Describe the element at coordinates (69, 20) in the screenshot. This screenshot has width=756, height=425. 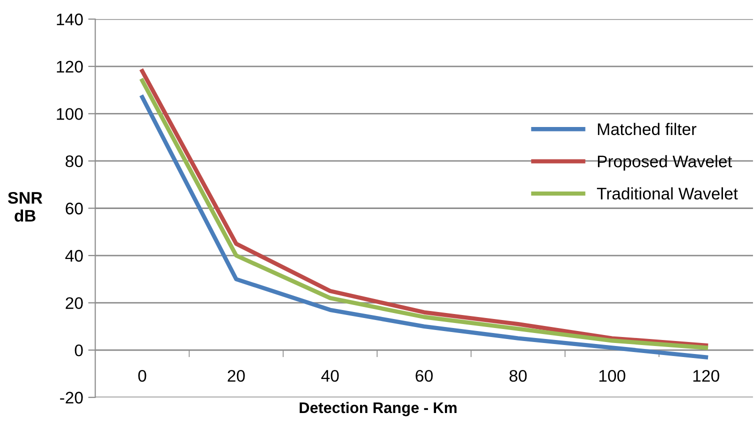
I see `y-tick-label: 140` at that location.